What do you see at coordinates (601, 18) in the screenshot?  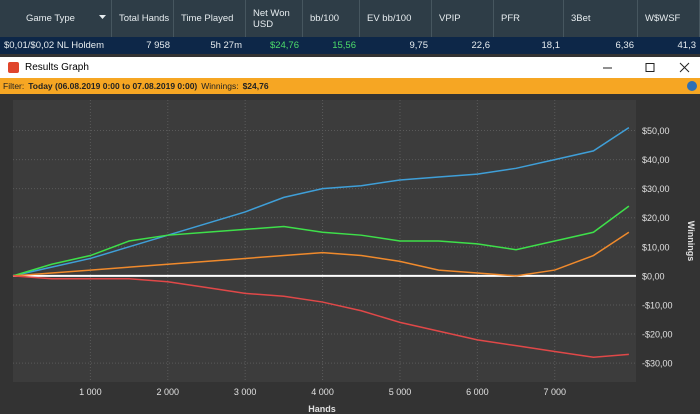 I see `column-header: 3Bet` at bounding box center [601, 18].